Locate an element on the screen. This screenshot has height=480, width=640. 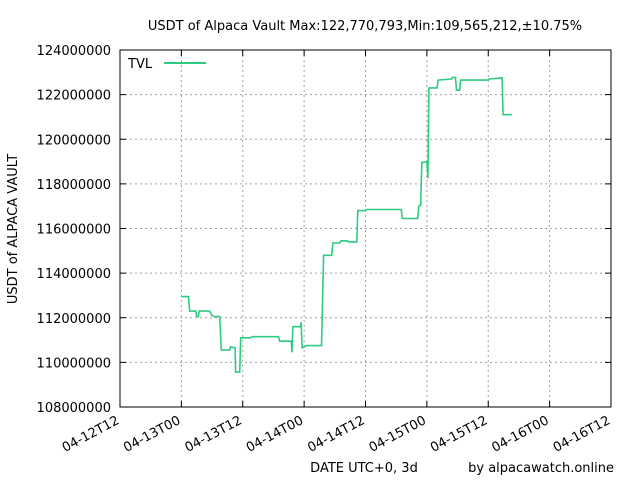
x-tick-label: 04-13T00 is located at coordinates (152, 434).